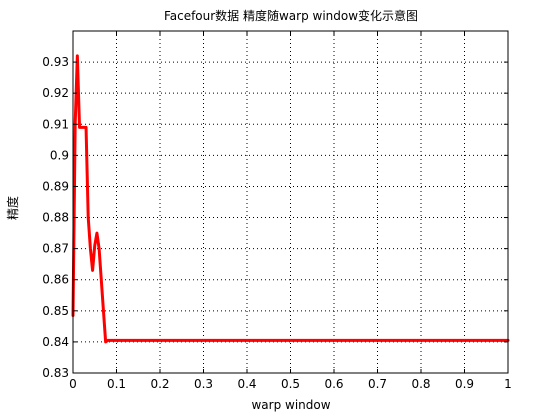 The width and height of the screenshot is (560, 420). What do you see at coordinates (464, 384) in the screenshot?
I see `x-tick-label: 0.9` at bounding box center [464, 384].